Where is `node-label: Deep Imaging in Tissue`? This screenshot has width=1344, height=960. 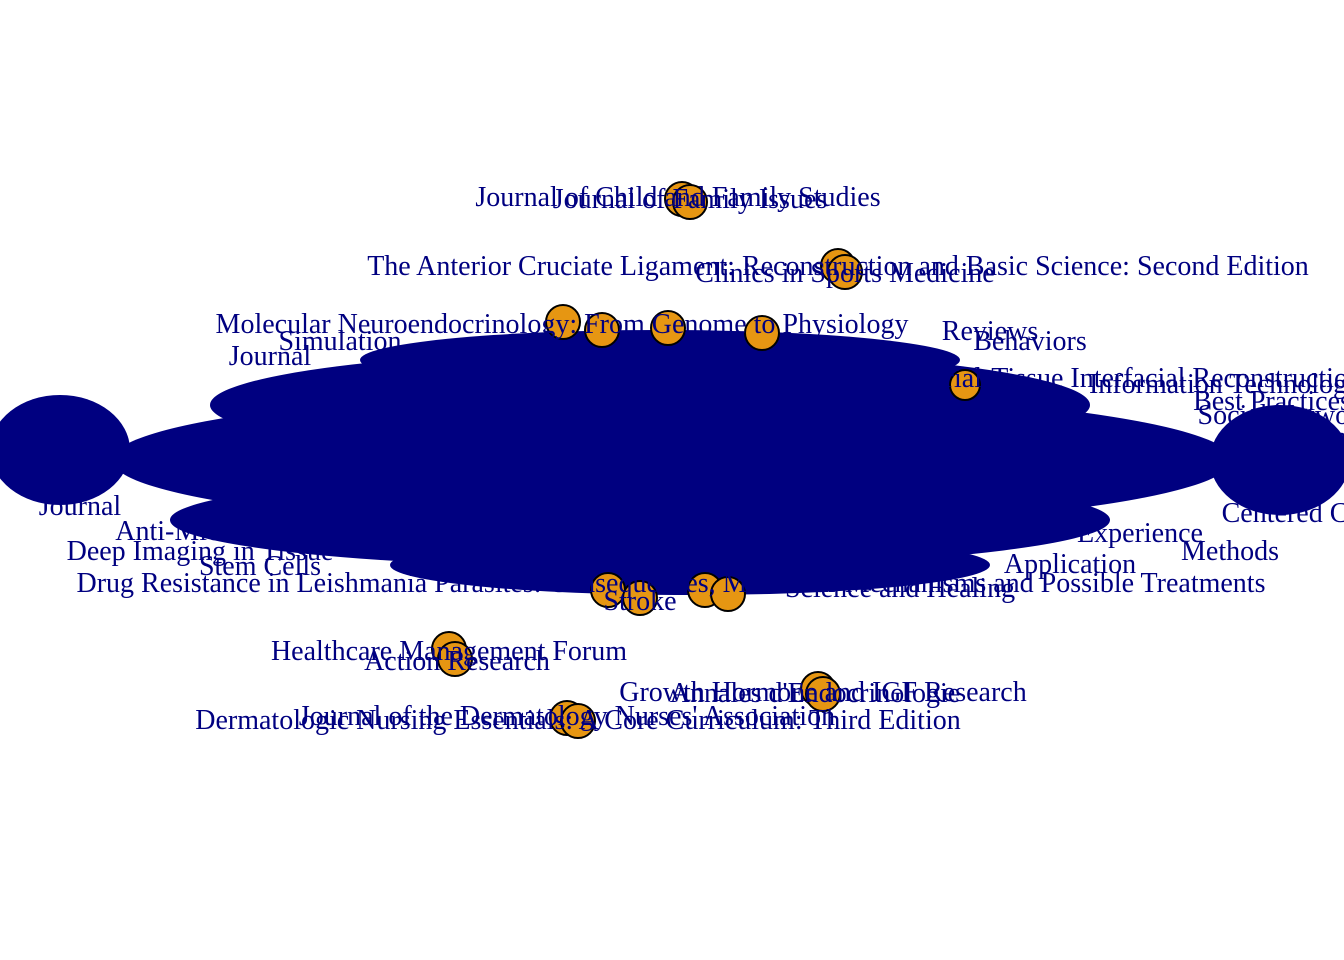 node-label: Deep Imaging in Tissue is located at coordinates (200, 551).